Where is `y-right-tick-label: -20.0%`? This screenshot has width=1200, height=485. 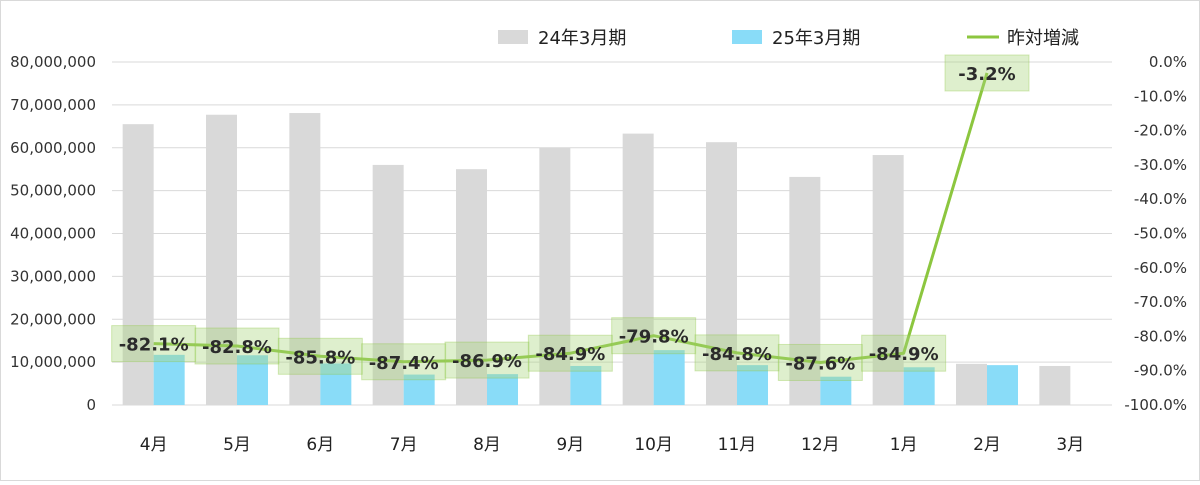
y-right-tick-label: -20.0% is located at coordinates (1160, 131).